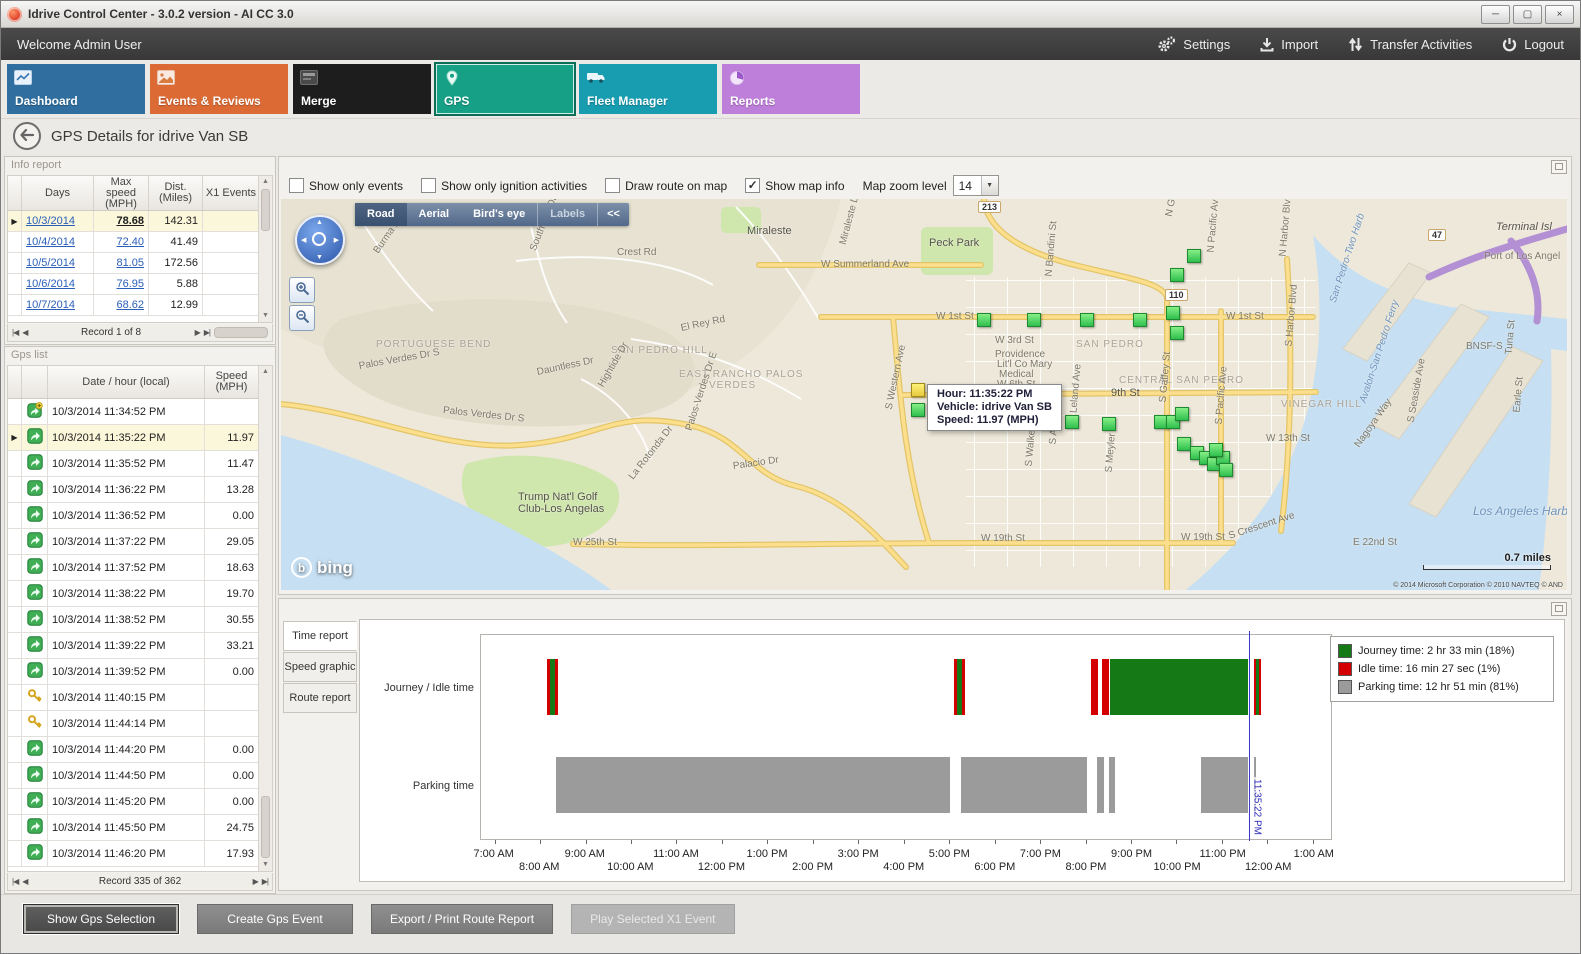 This screenshot has height=954, width=1581. Describe the element at coordinates (505, 89) in the screenshot. I see `tab-gps: GPS` at that location.